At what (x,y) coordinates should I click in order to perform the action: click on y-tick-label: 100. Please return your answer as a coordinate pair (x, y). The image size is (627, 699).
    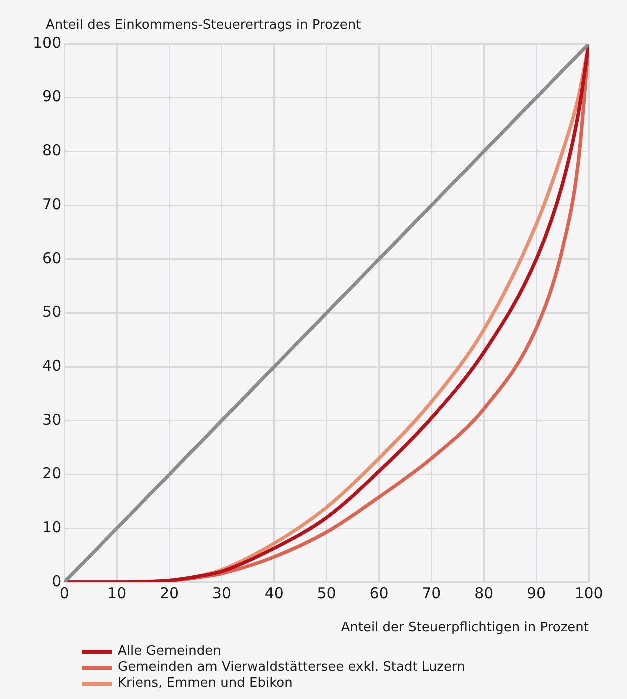
    Looking at the image, I should click on (47, 43).